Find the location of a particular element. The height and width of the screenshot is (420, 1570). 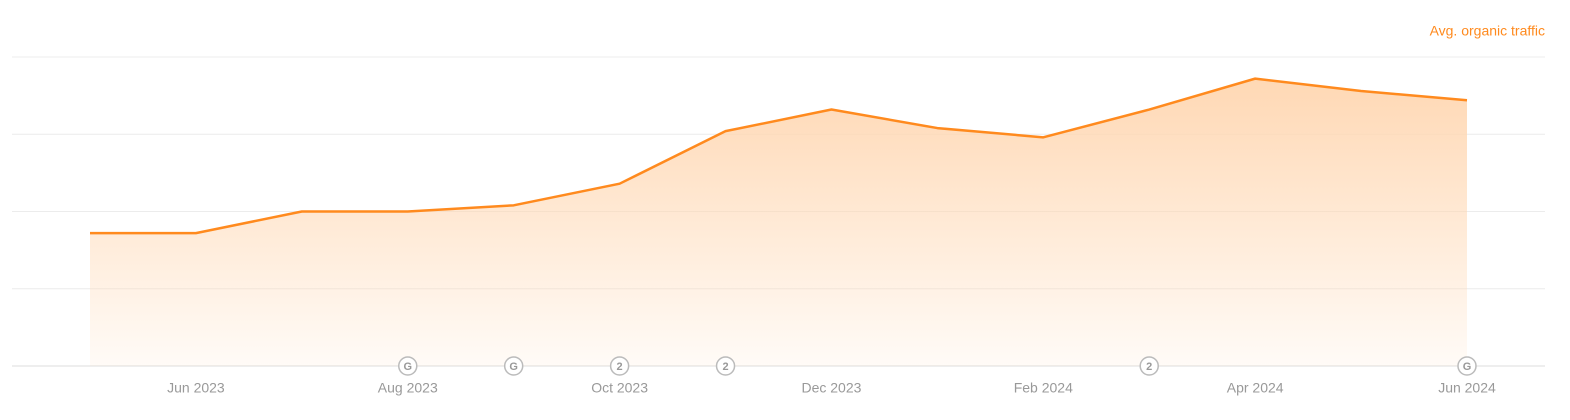

x-tick-label: Jun 2024 is located at coordinates (1467, 388).